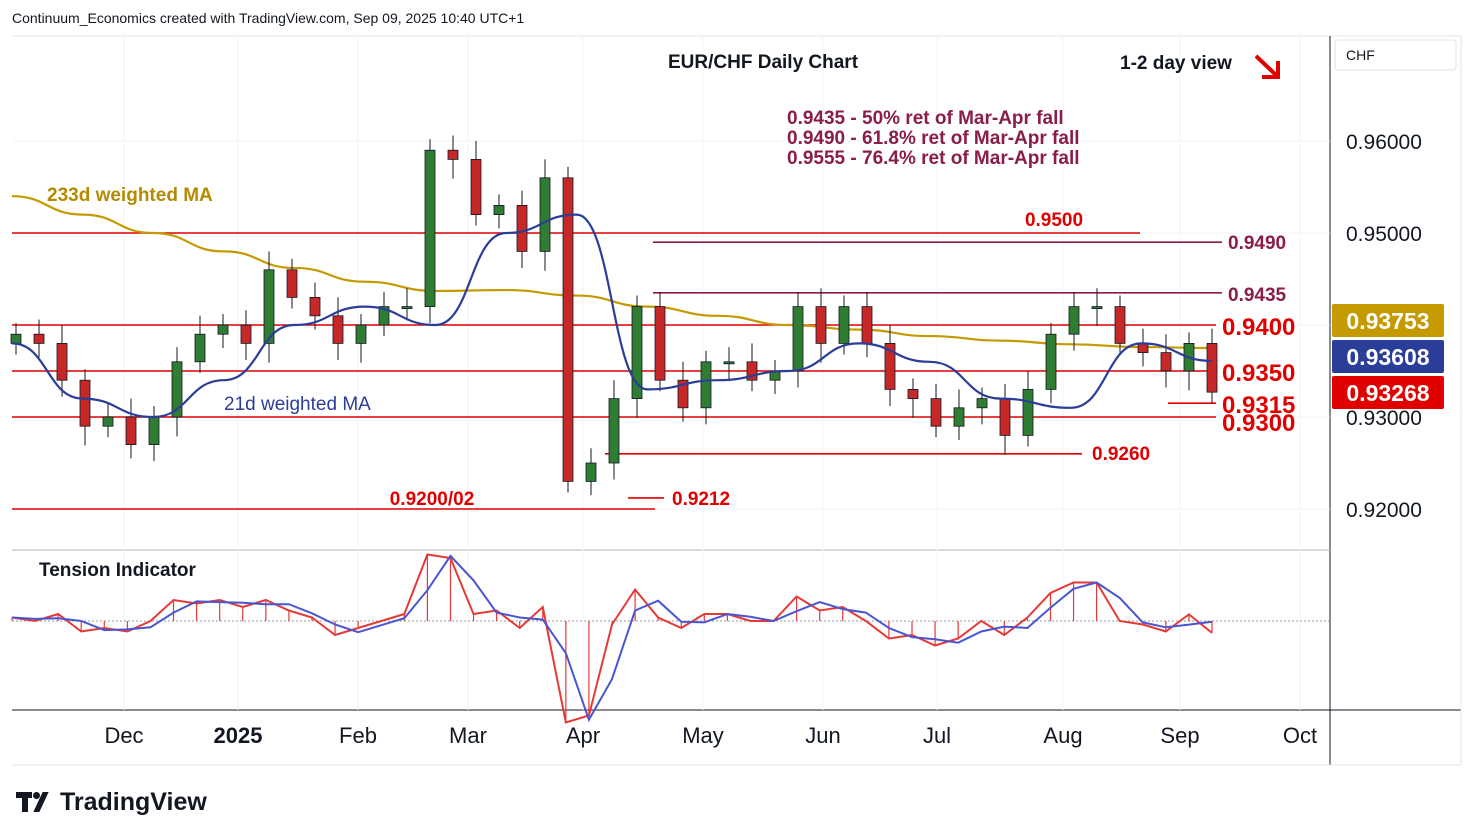 This screenshot has width=1474, height=840. I want to click on x-tick-label: Feb, so click(358, 735).